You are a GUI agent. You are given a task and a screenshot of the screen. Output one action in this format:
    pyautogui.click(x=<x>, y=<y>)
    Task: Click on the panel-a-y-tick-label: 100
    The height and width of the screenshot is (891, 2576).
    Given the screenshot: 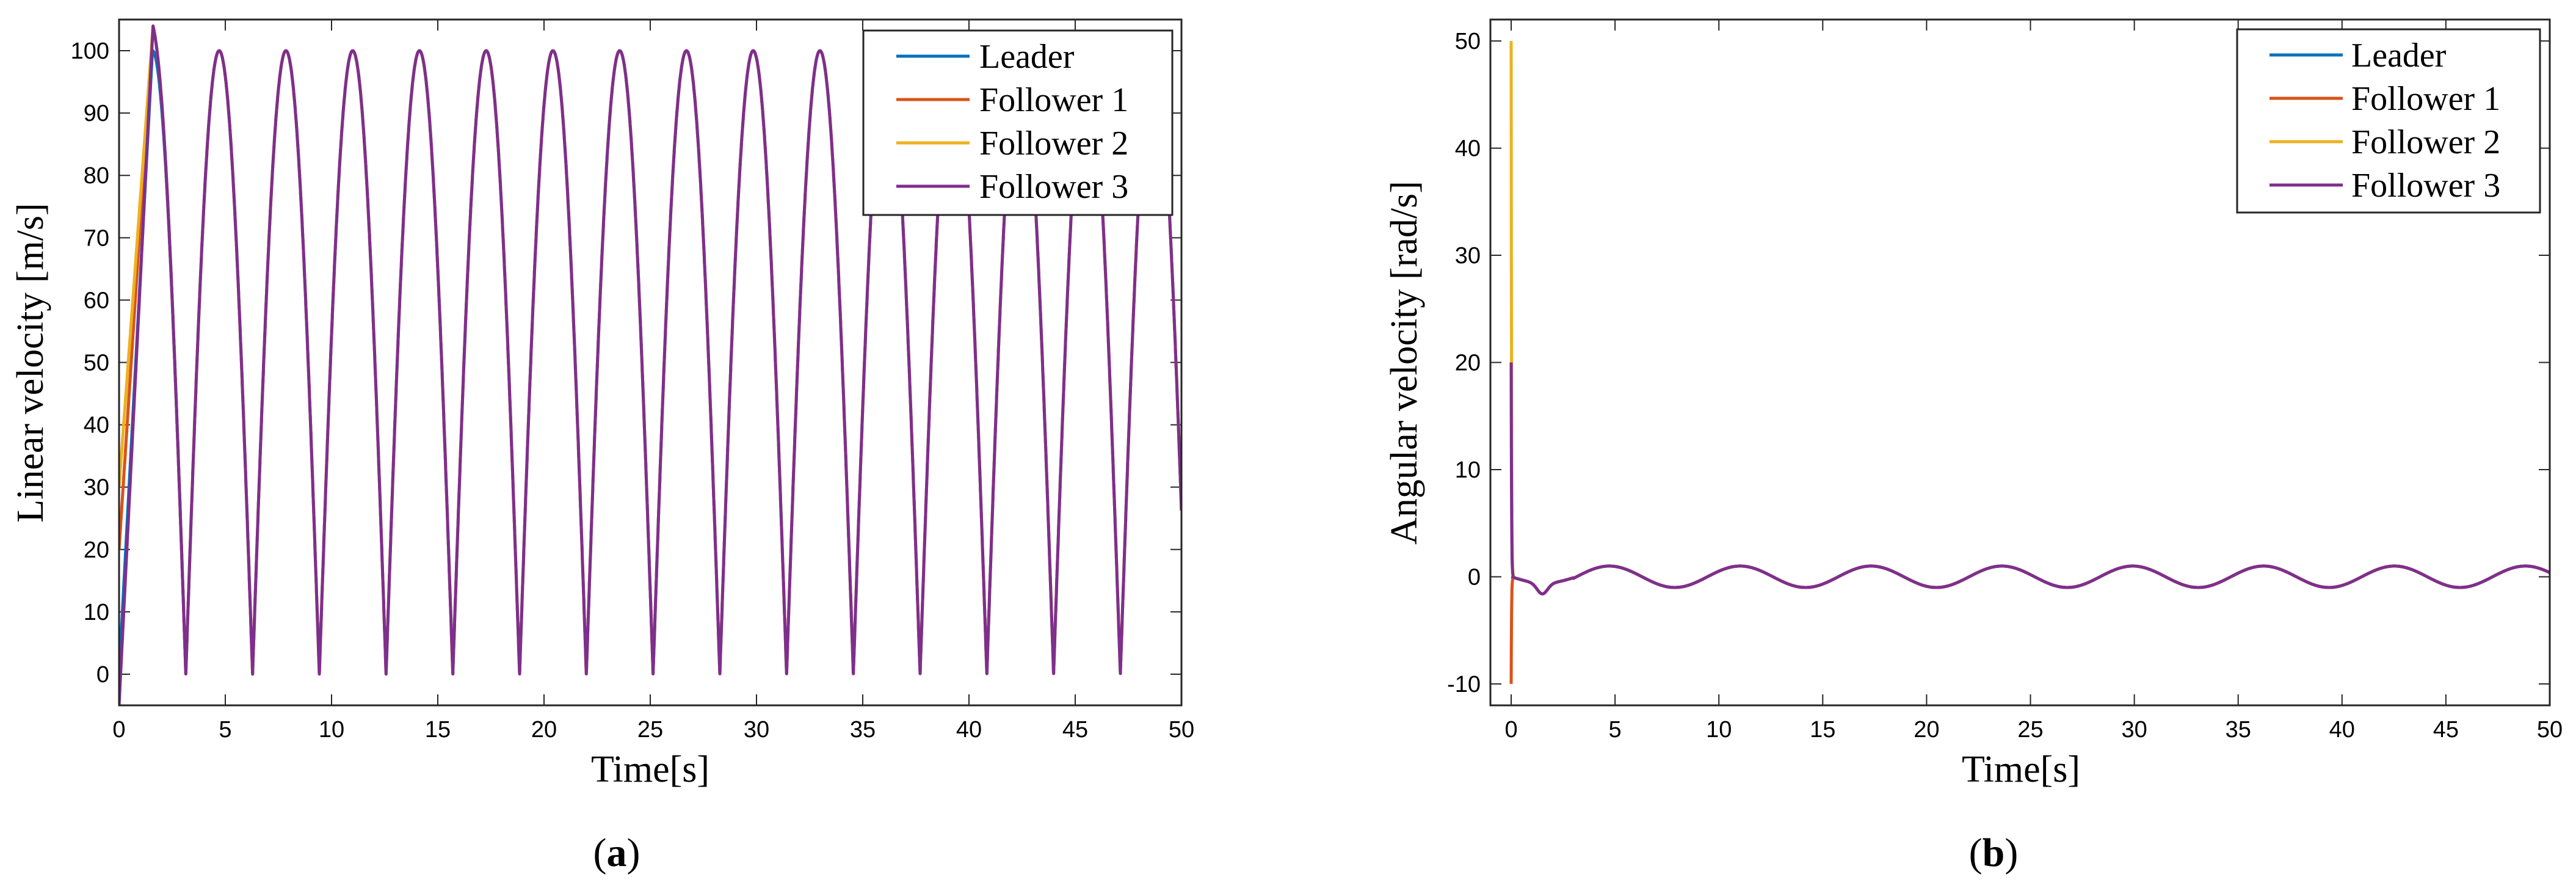 What is the action you would take?
    pyautogui.click(x=90, y=51)
    